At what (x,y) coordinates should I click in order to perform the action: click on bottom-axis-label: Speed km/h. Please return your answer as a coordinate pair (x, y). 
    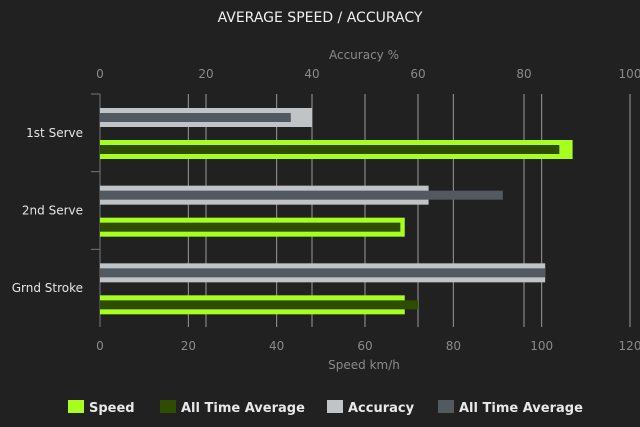
    Looking at the image, I should click on (364, 365).